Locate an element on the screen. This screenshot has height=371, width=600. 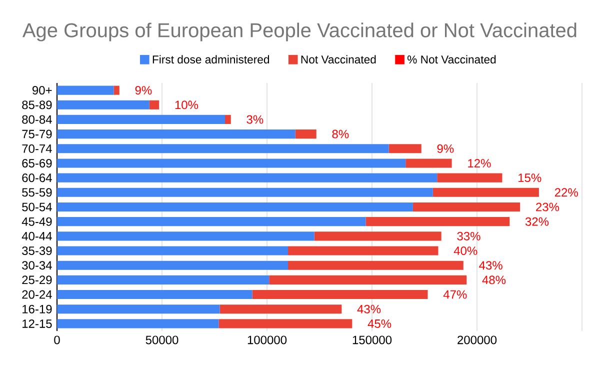
chart-title: Age Groups of European People Vaccinated or Not Vaccinated is located at coordinates (299, 32).